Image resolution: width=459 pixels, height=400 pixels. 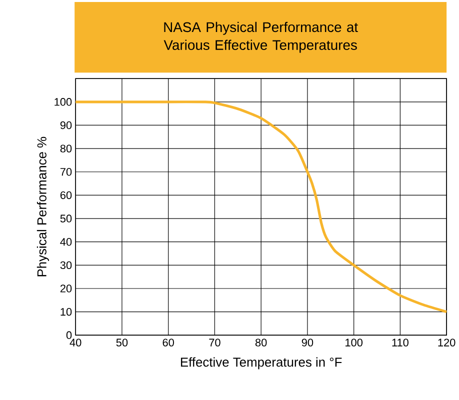 I want to click on x-tick-label: 120, so click(x=447, y=342).